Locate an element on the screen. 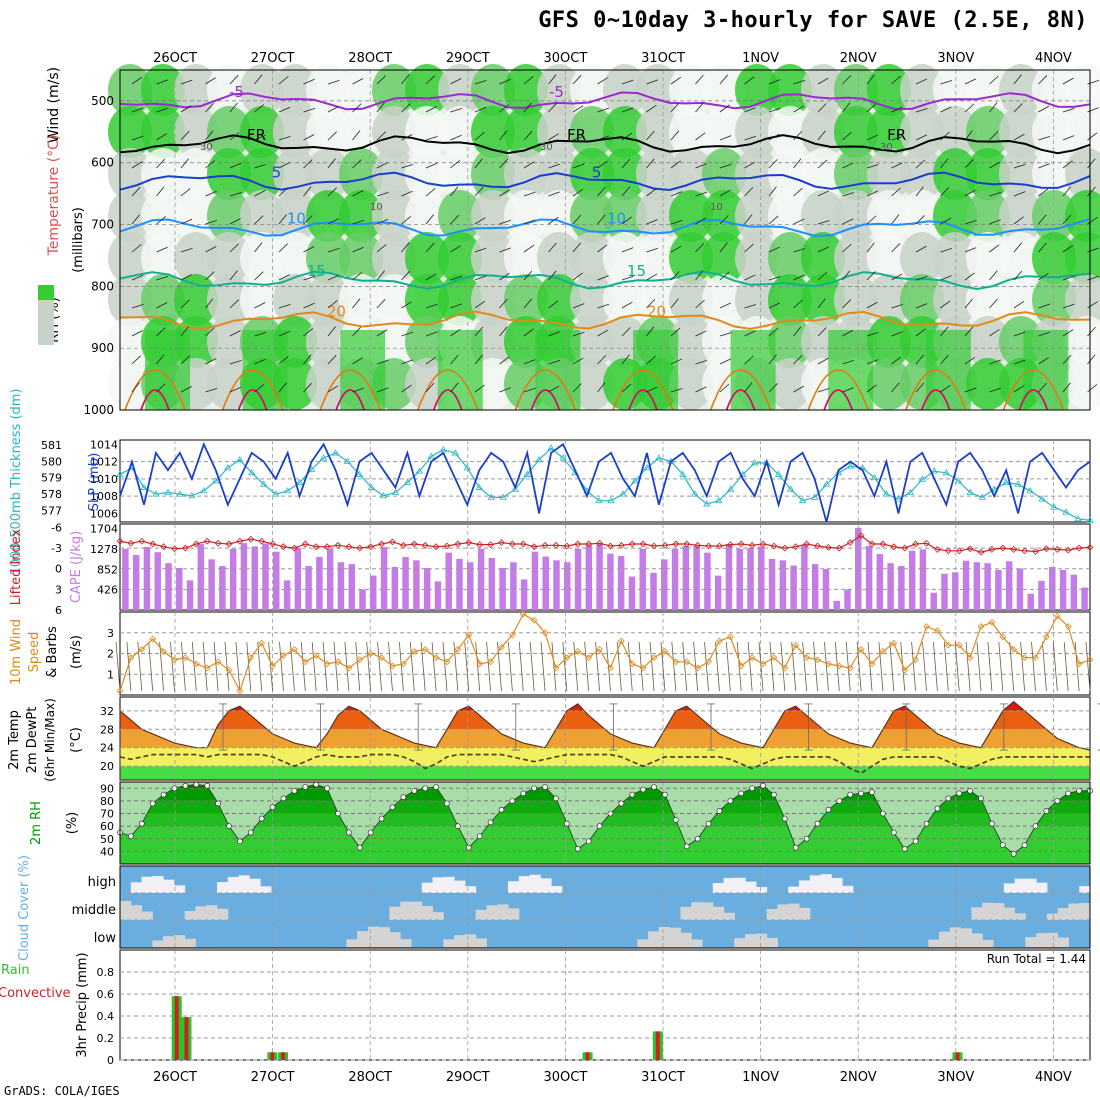 The height and width of the screenshot is (1100, 1100). isotherm-label: -5 is located at coordinates (556, 92).